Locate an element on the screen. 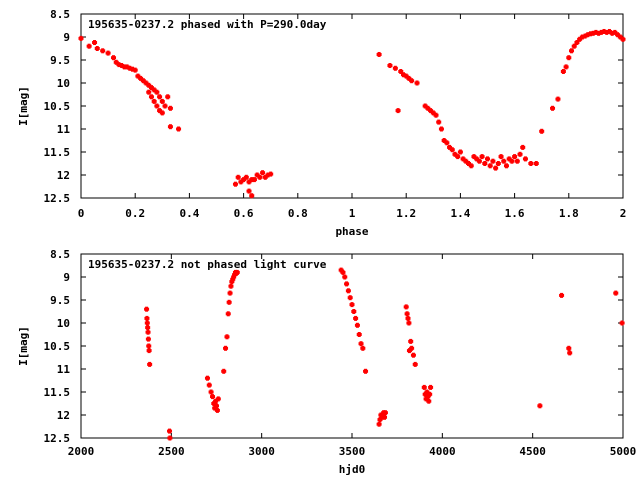  y-tick-label: 9.5 is located at coordinates (60, 60).